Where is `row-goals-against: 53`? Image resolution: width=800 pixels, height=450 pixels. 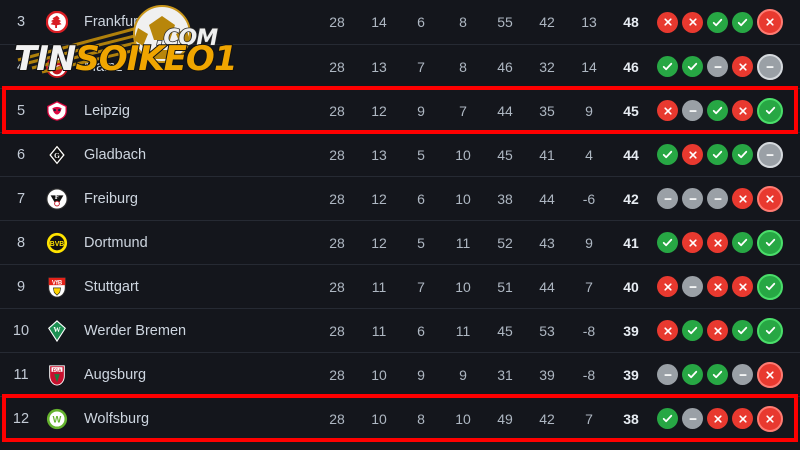 row-goals-against: 53 is located at coordinates (547, 330).